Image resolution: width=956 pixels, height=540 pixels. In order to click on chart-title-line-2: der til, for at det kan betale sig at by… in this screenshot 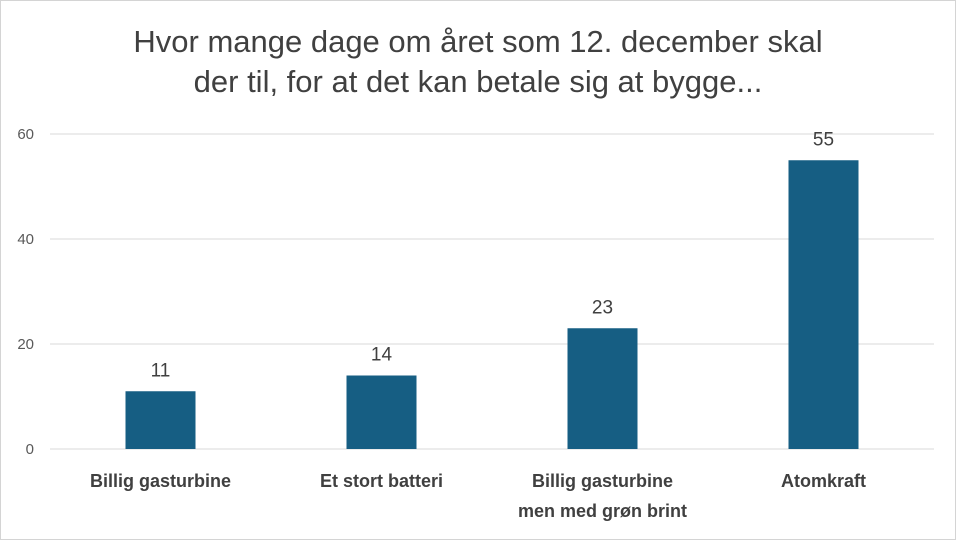, I will do `click(478, 81)`.